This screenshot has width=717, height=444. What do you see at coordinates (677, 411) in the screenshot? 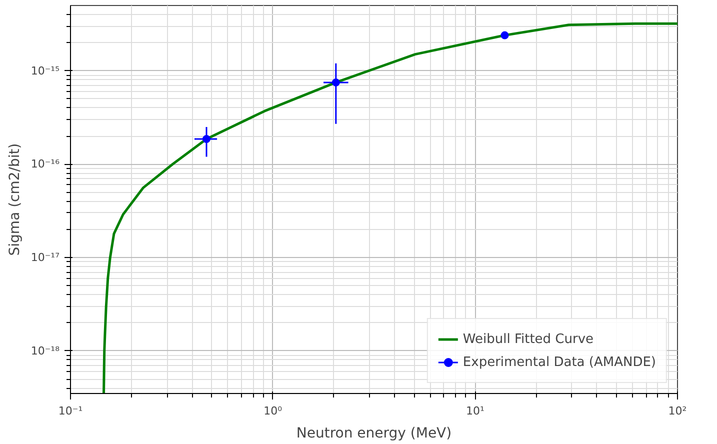
I see `x-tick-label: 10²` at bounding box center [677, 411].